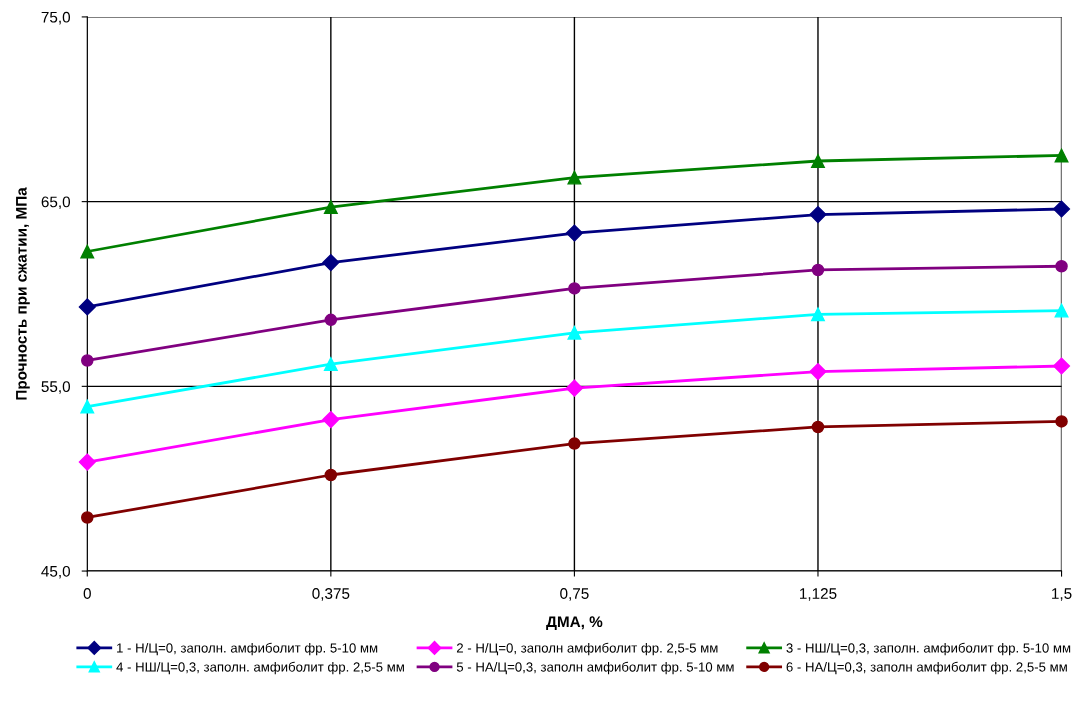 This screenshot has height=705, width=1091. What do you see at coordinates (56, 387) in the screenshot?
I see `y-tick-label: 55,0` at bounding box center [56, 387].